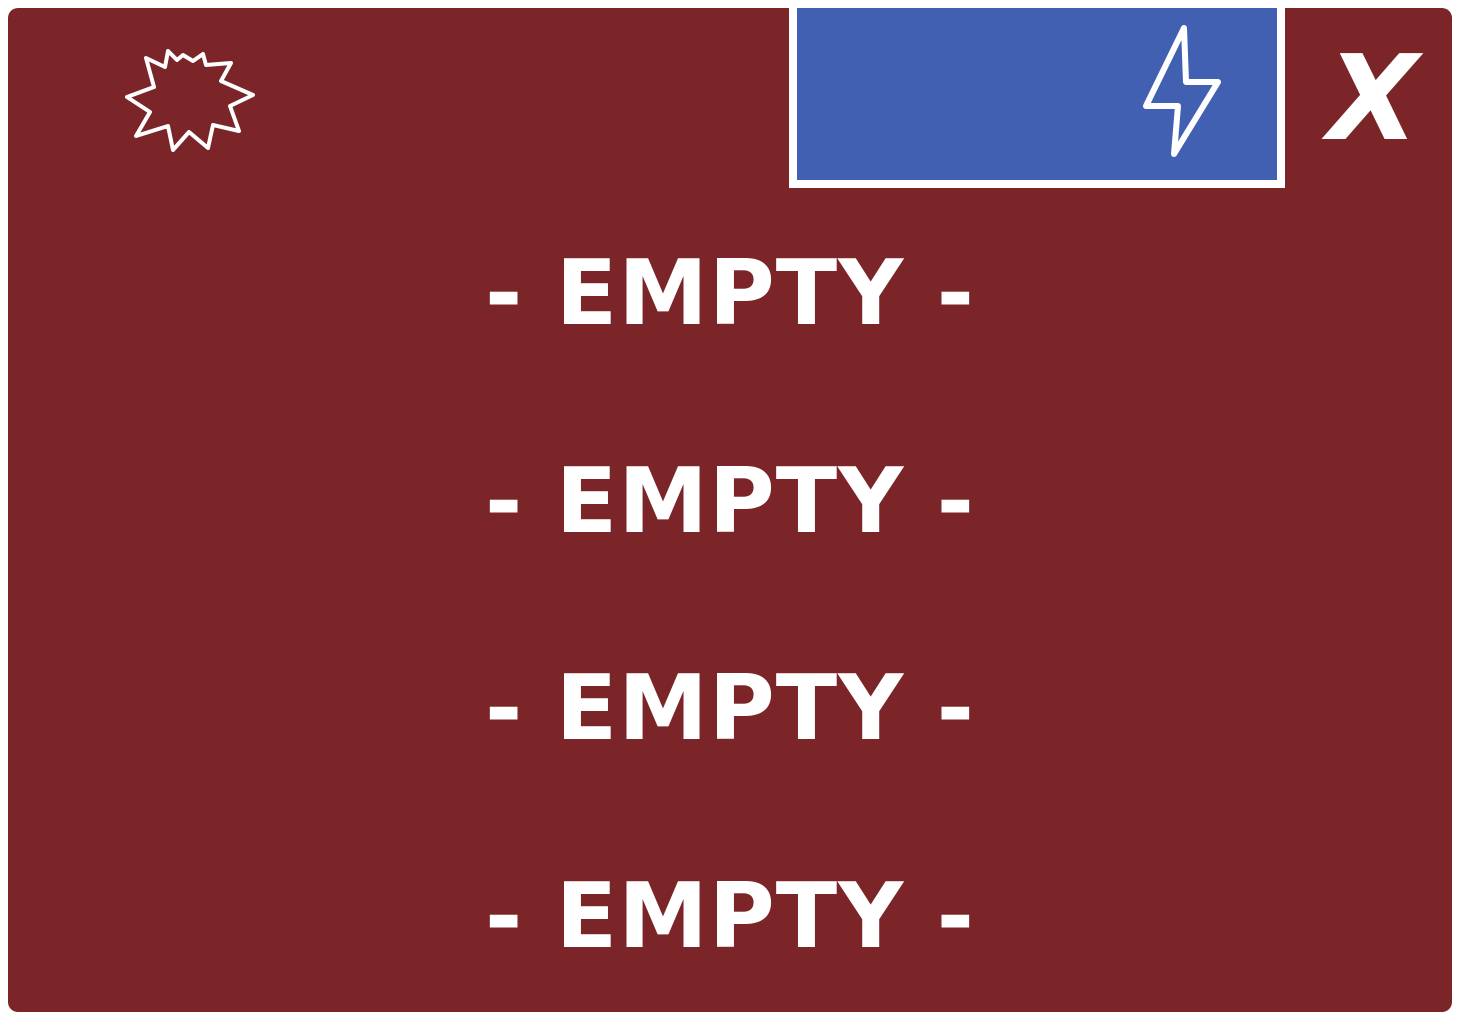 Image resolution: width=1460 pixels, height=1020 pixels. What do you see at coordinates (1373, 98) in the screenshot?
I see `close-button: X` at bounding box center [1373, 98].